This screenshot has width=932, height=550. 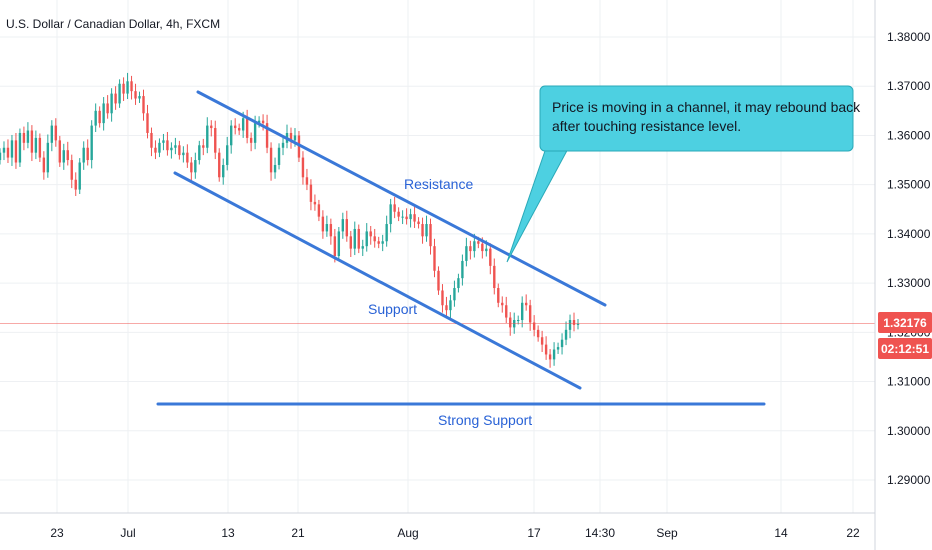 I want to click on countdown-badge, so click(x=905, y=348).